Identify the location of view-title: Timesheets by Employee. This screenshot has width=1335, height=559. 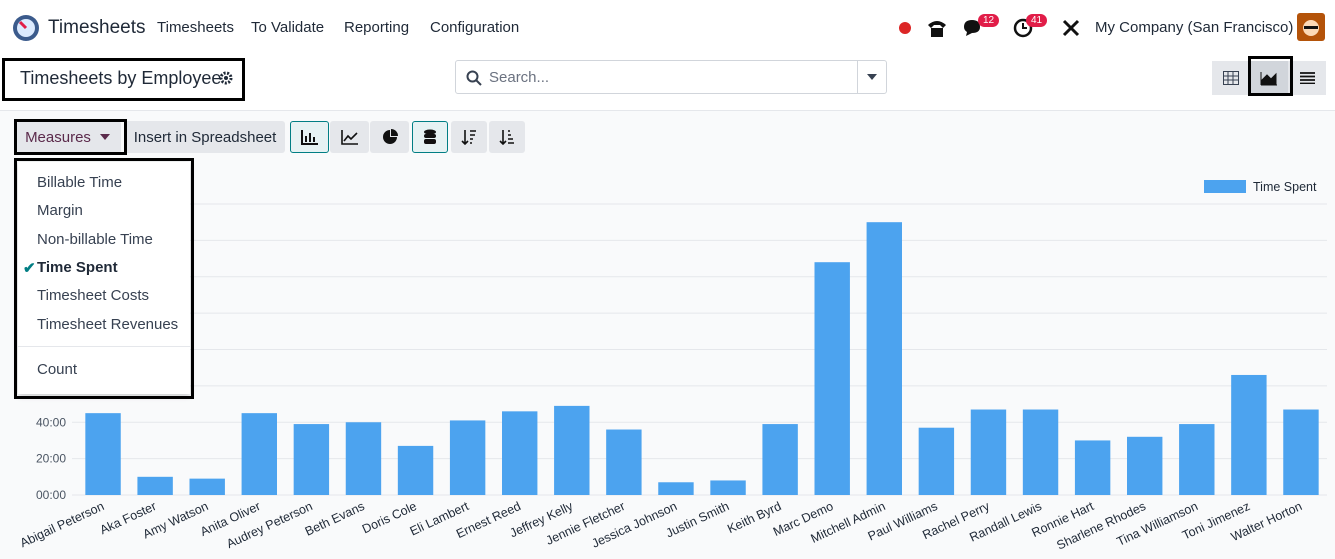
(121, 78).